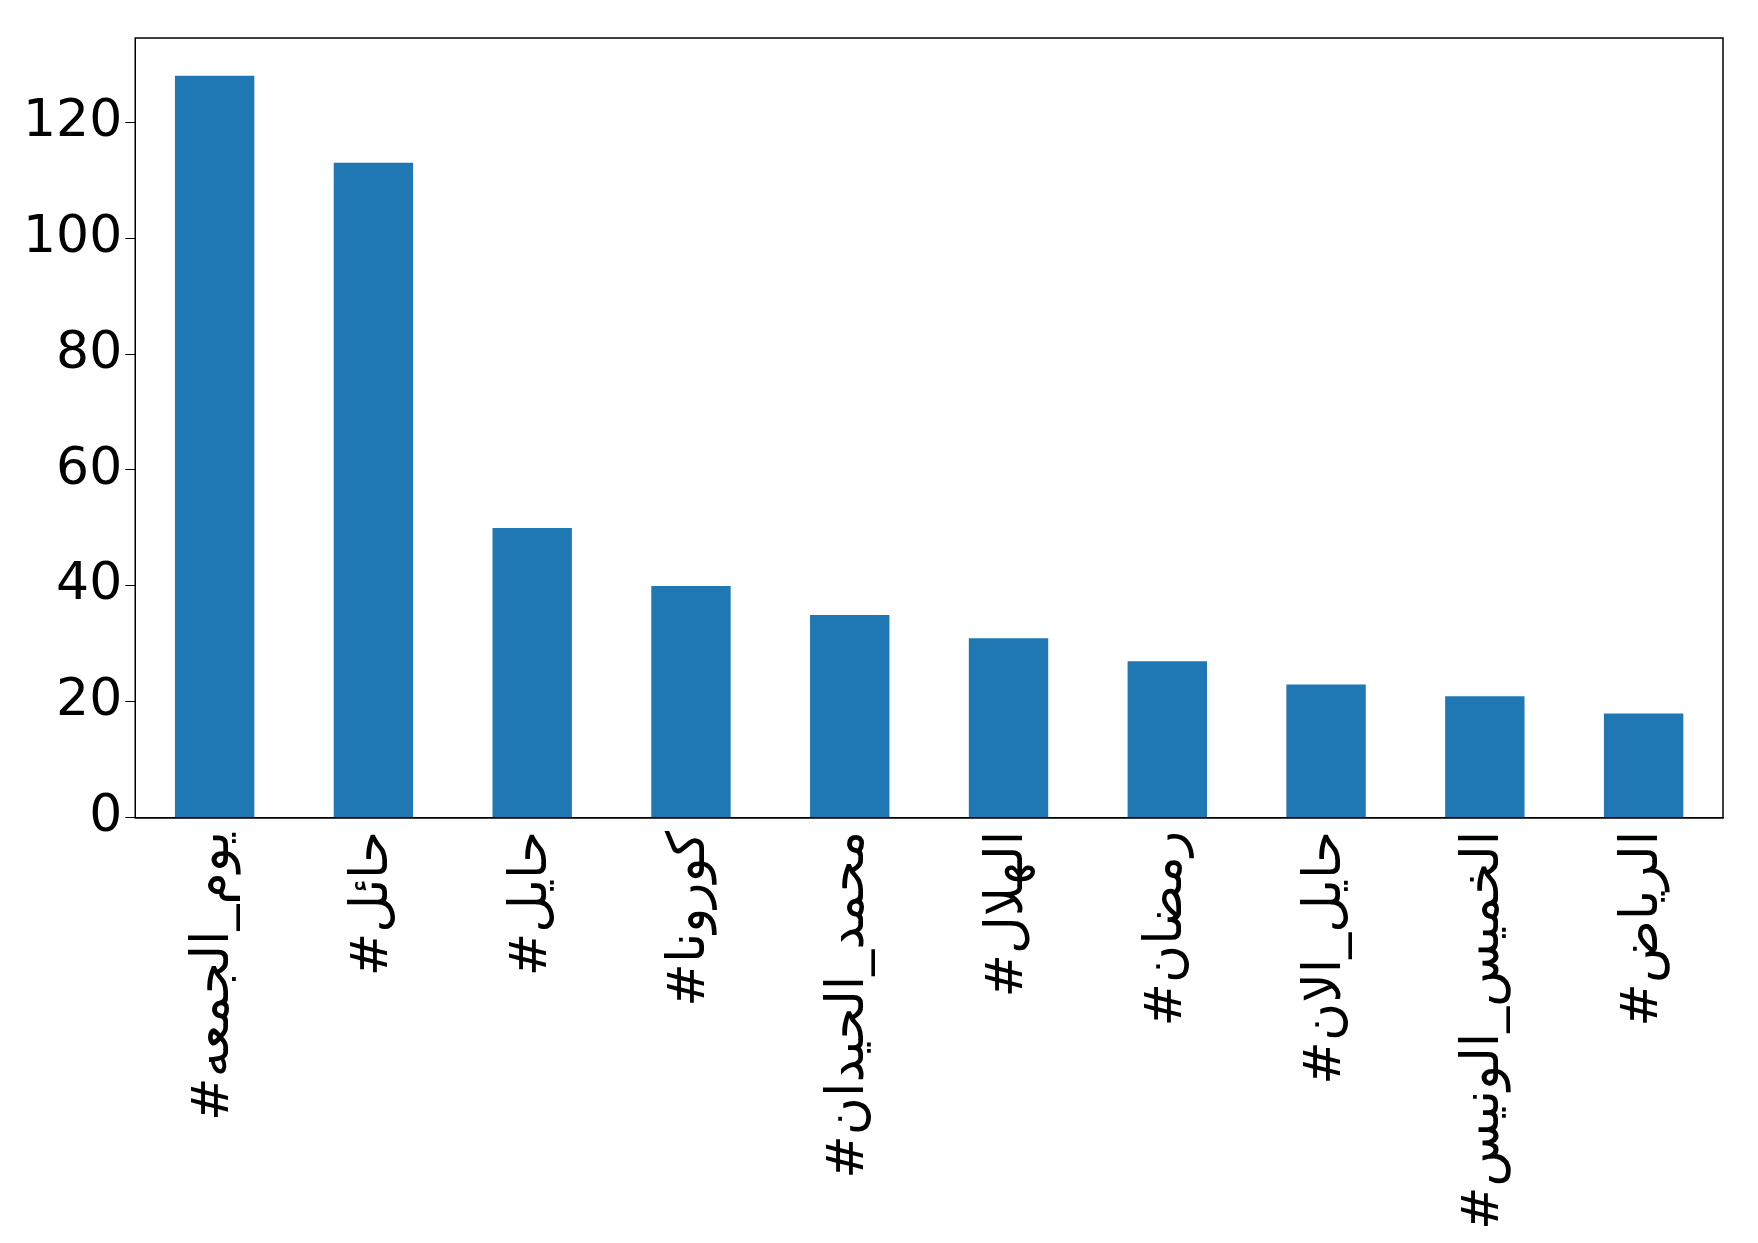 The image size is (1758, 1243). I want to click on x-tick-label: #يوم_الجمعه, so click(211, 975).